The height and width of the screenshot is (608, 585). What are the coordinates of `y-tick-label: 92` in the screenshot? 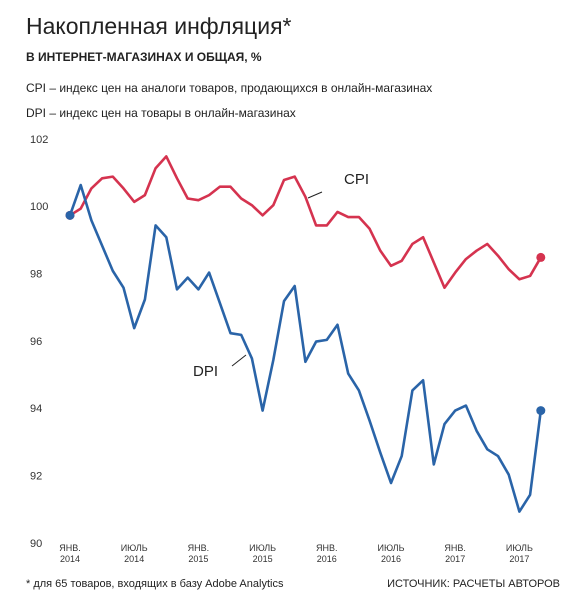 It's located at (36, 477).